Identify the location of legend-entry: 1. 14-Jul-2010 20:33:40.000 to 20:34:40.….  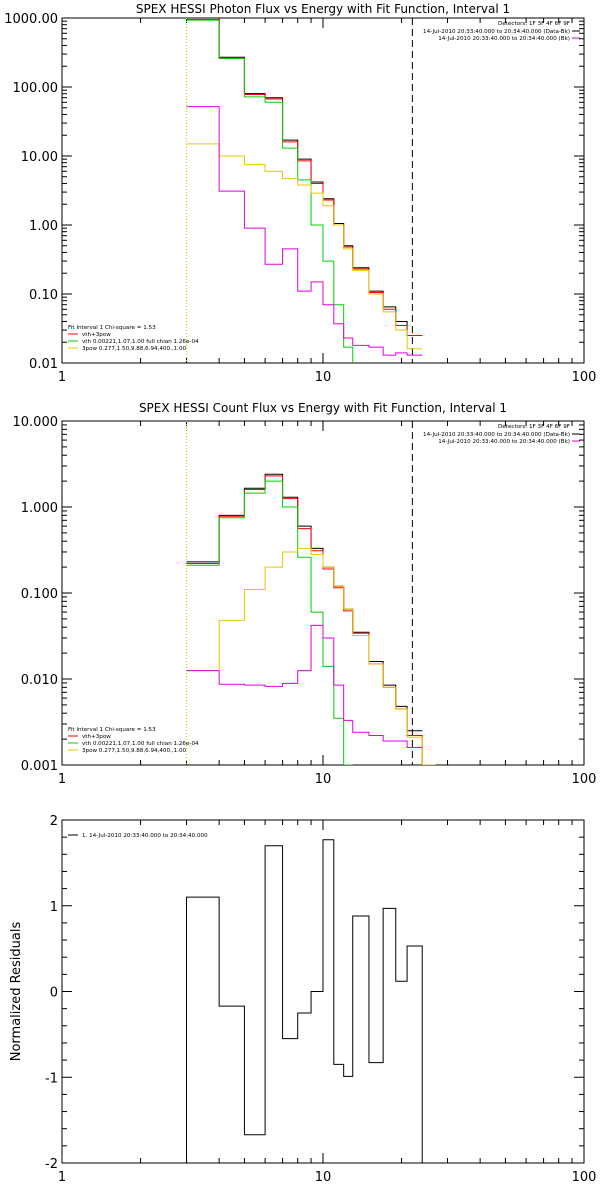
(145, 836).